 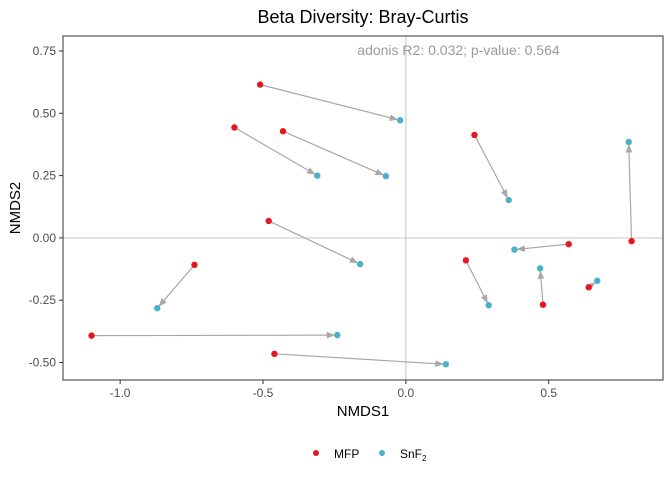 What do you see at coordinates (382, 453) in the screenshot?
I see `legend-key-snf2` at bounding box center [382, 453].